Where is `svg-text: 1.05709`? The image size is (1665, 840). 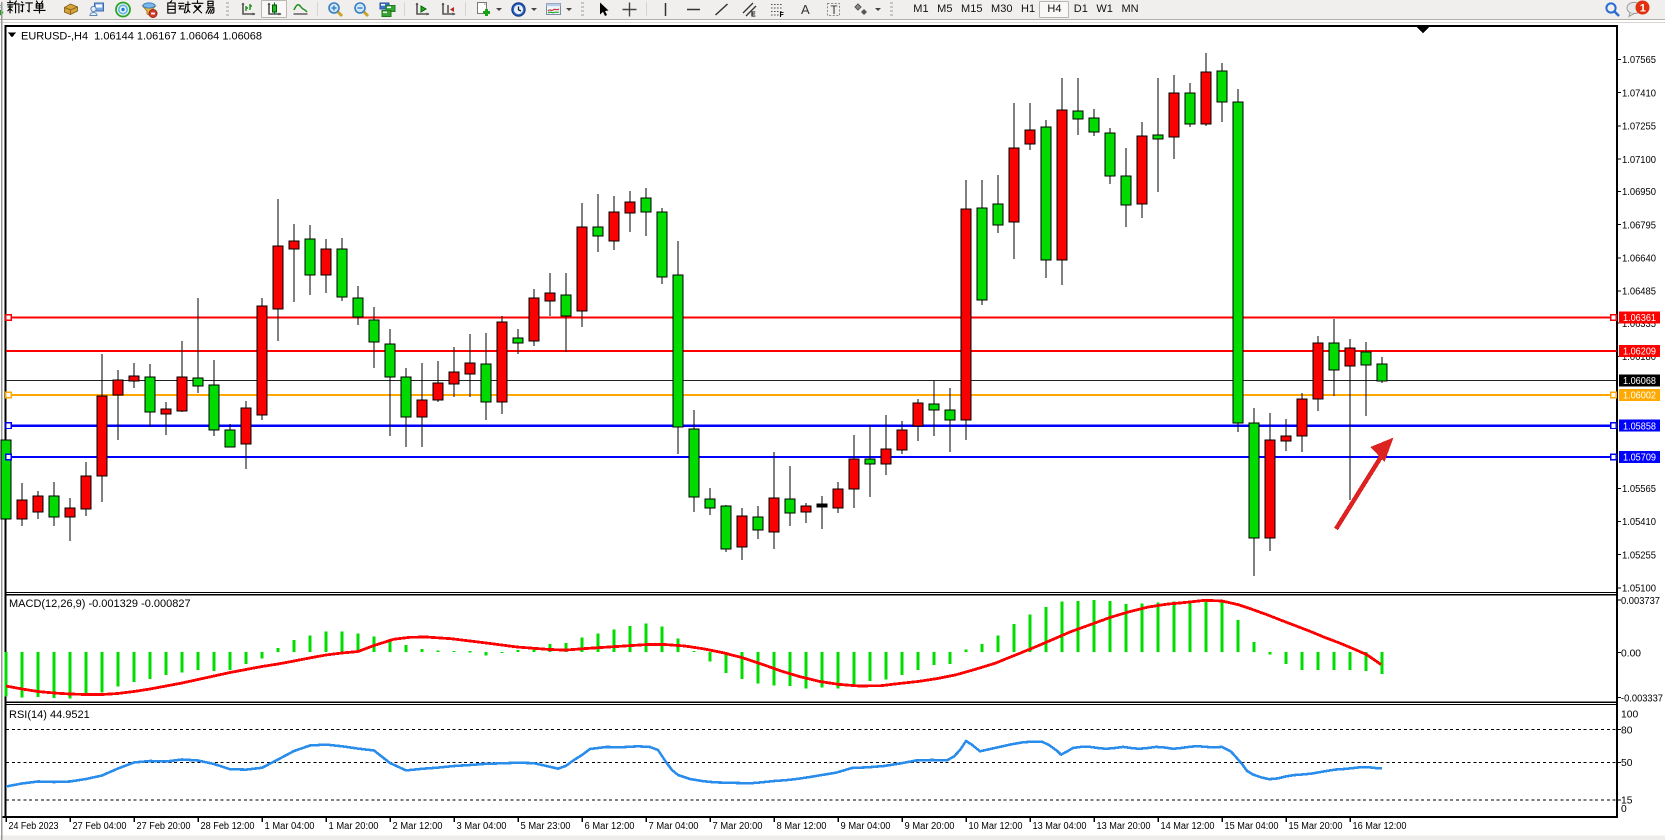 svg-text: 1.05709 is located at coordinates (1639, 458).